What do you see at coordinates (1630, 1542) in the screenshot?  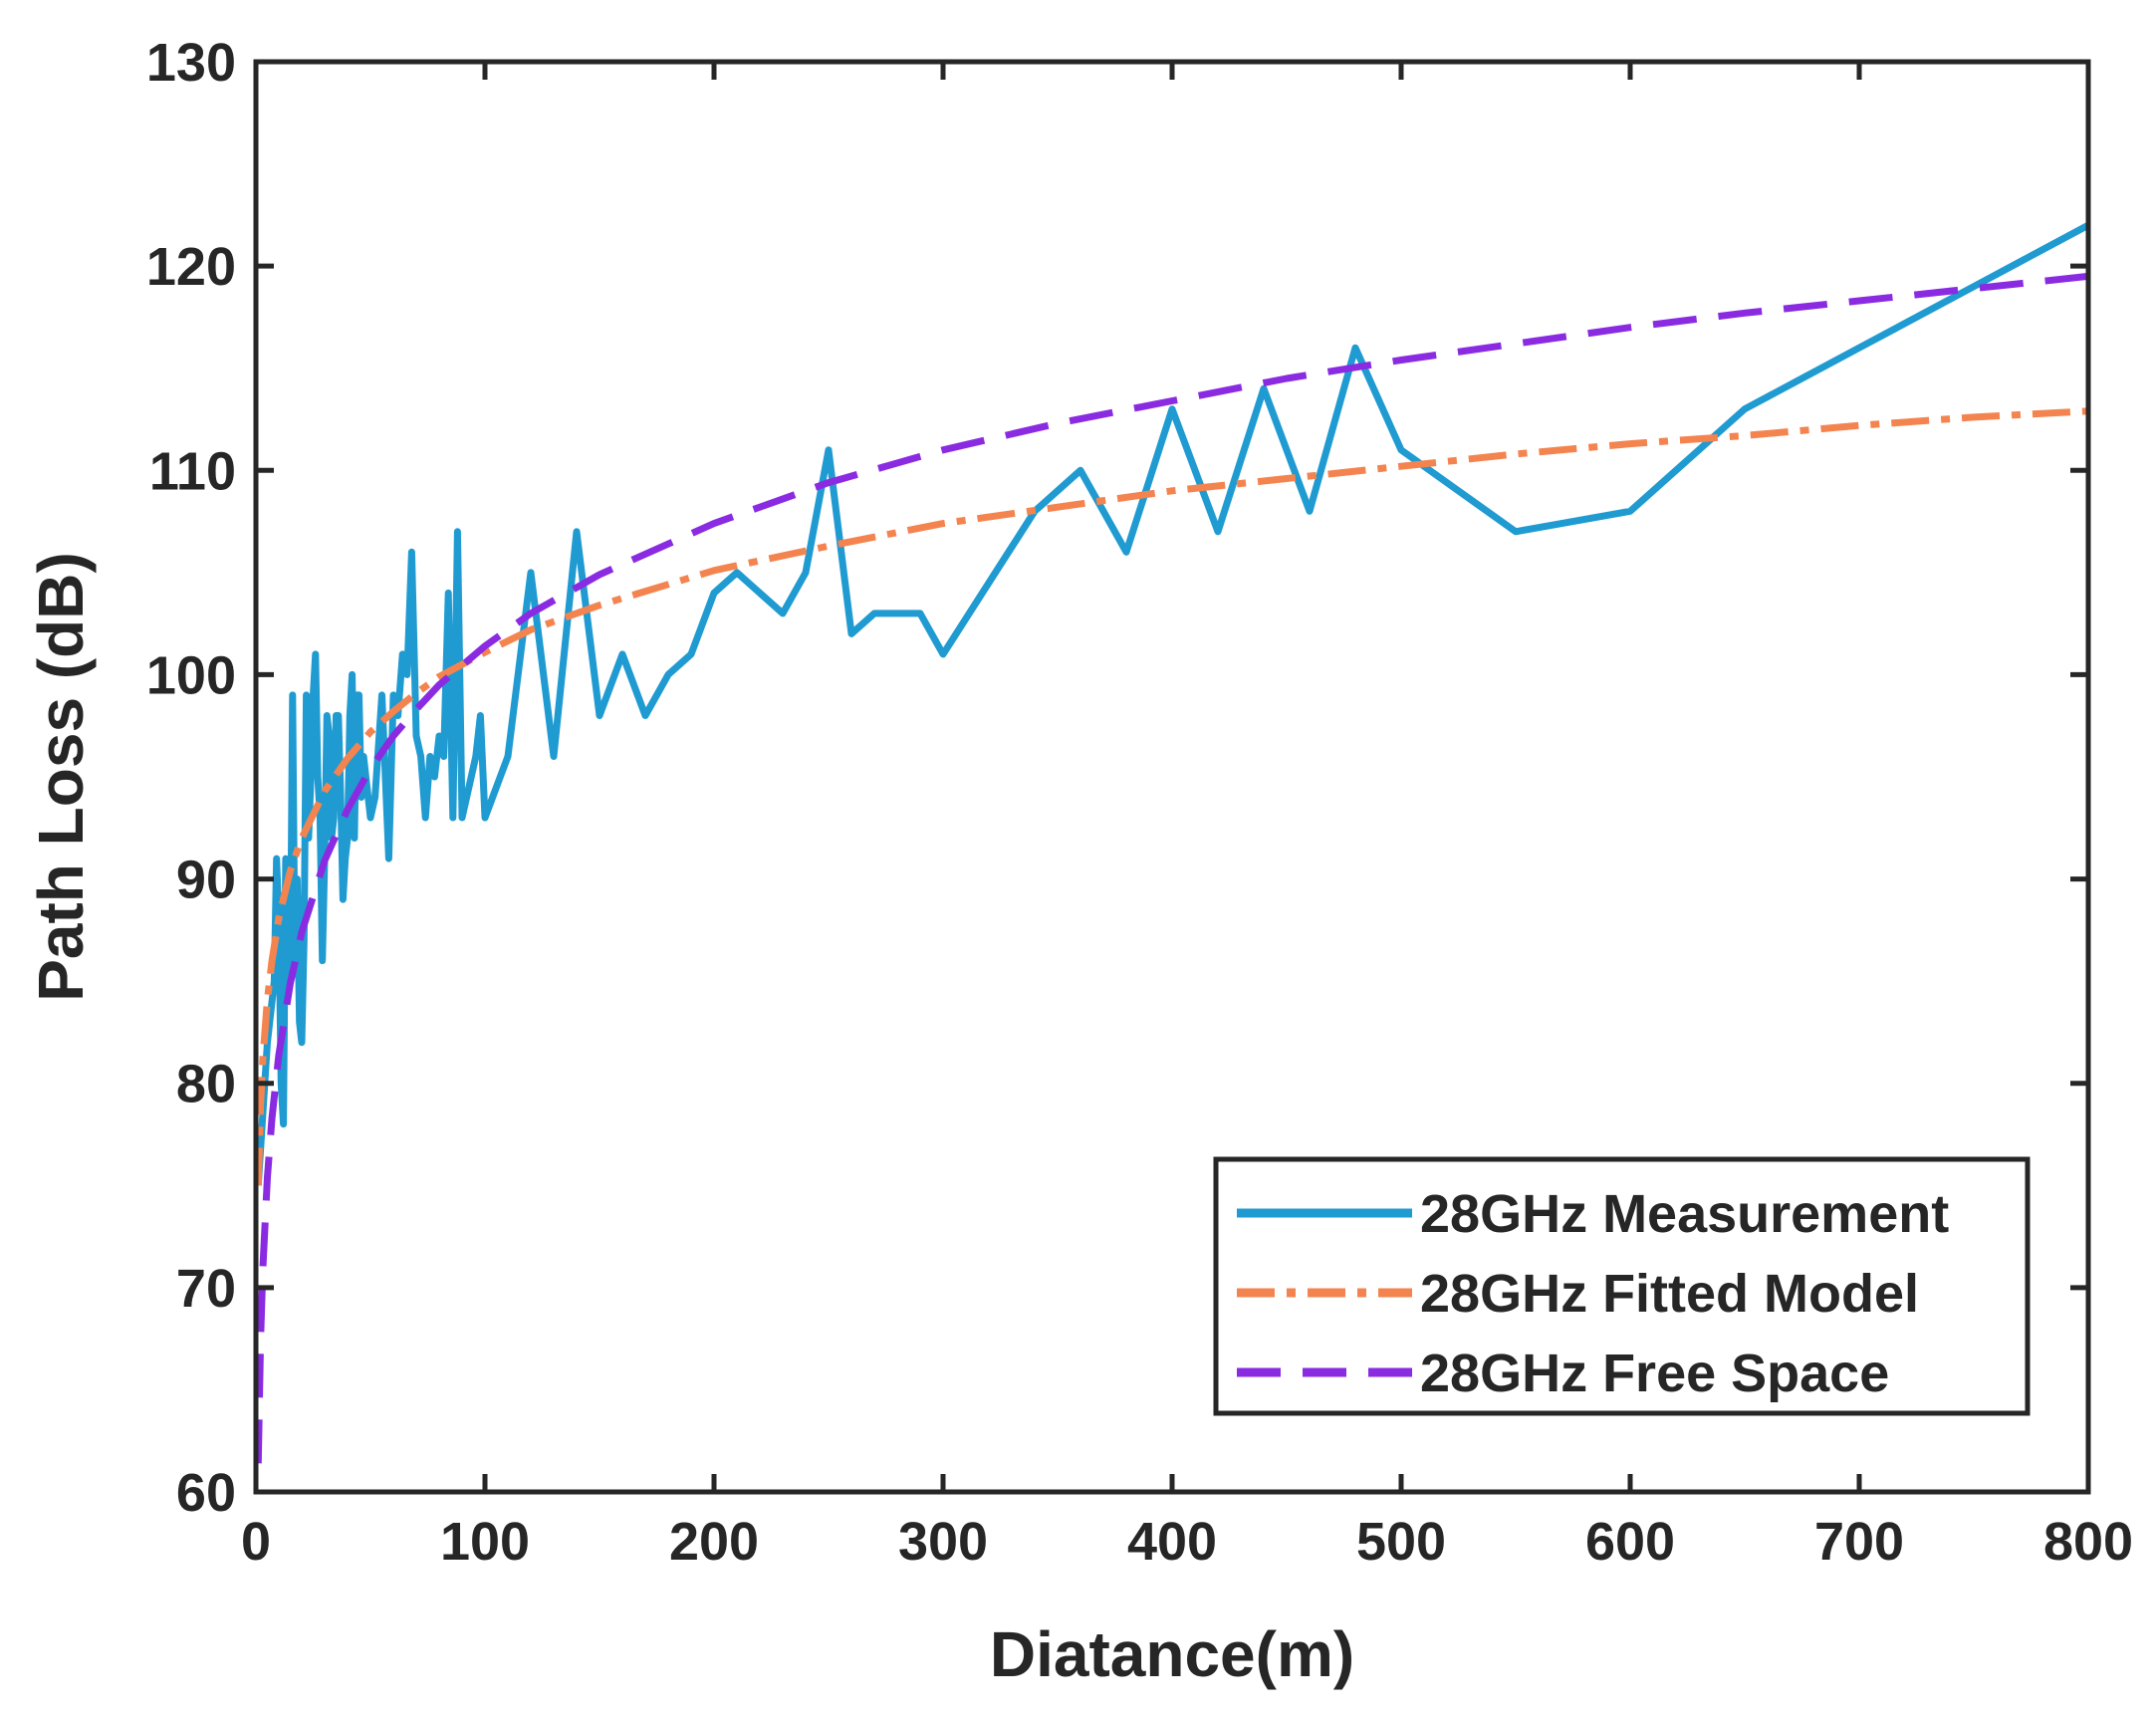 I see `x-tick-label: 600` at bounding box center [1630, 1542].